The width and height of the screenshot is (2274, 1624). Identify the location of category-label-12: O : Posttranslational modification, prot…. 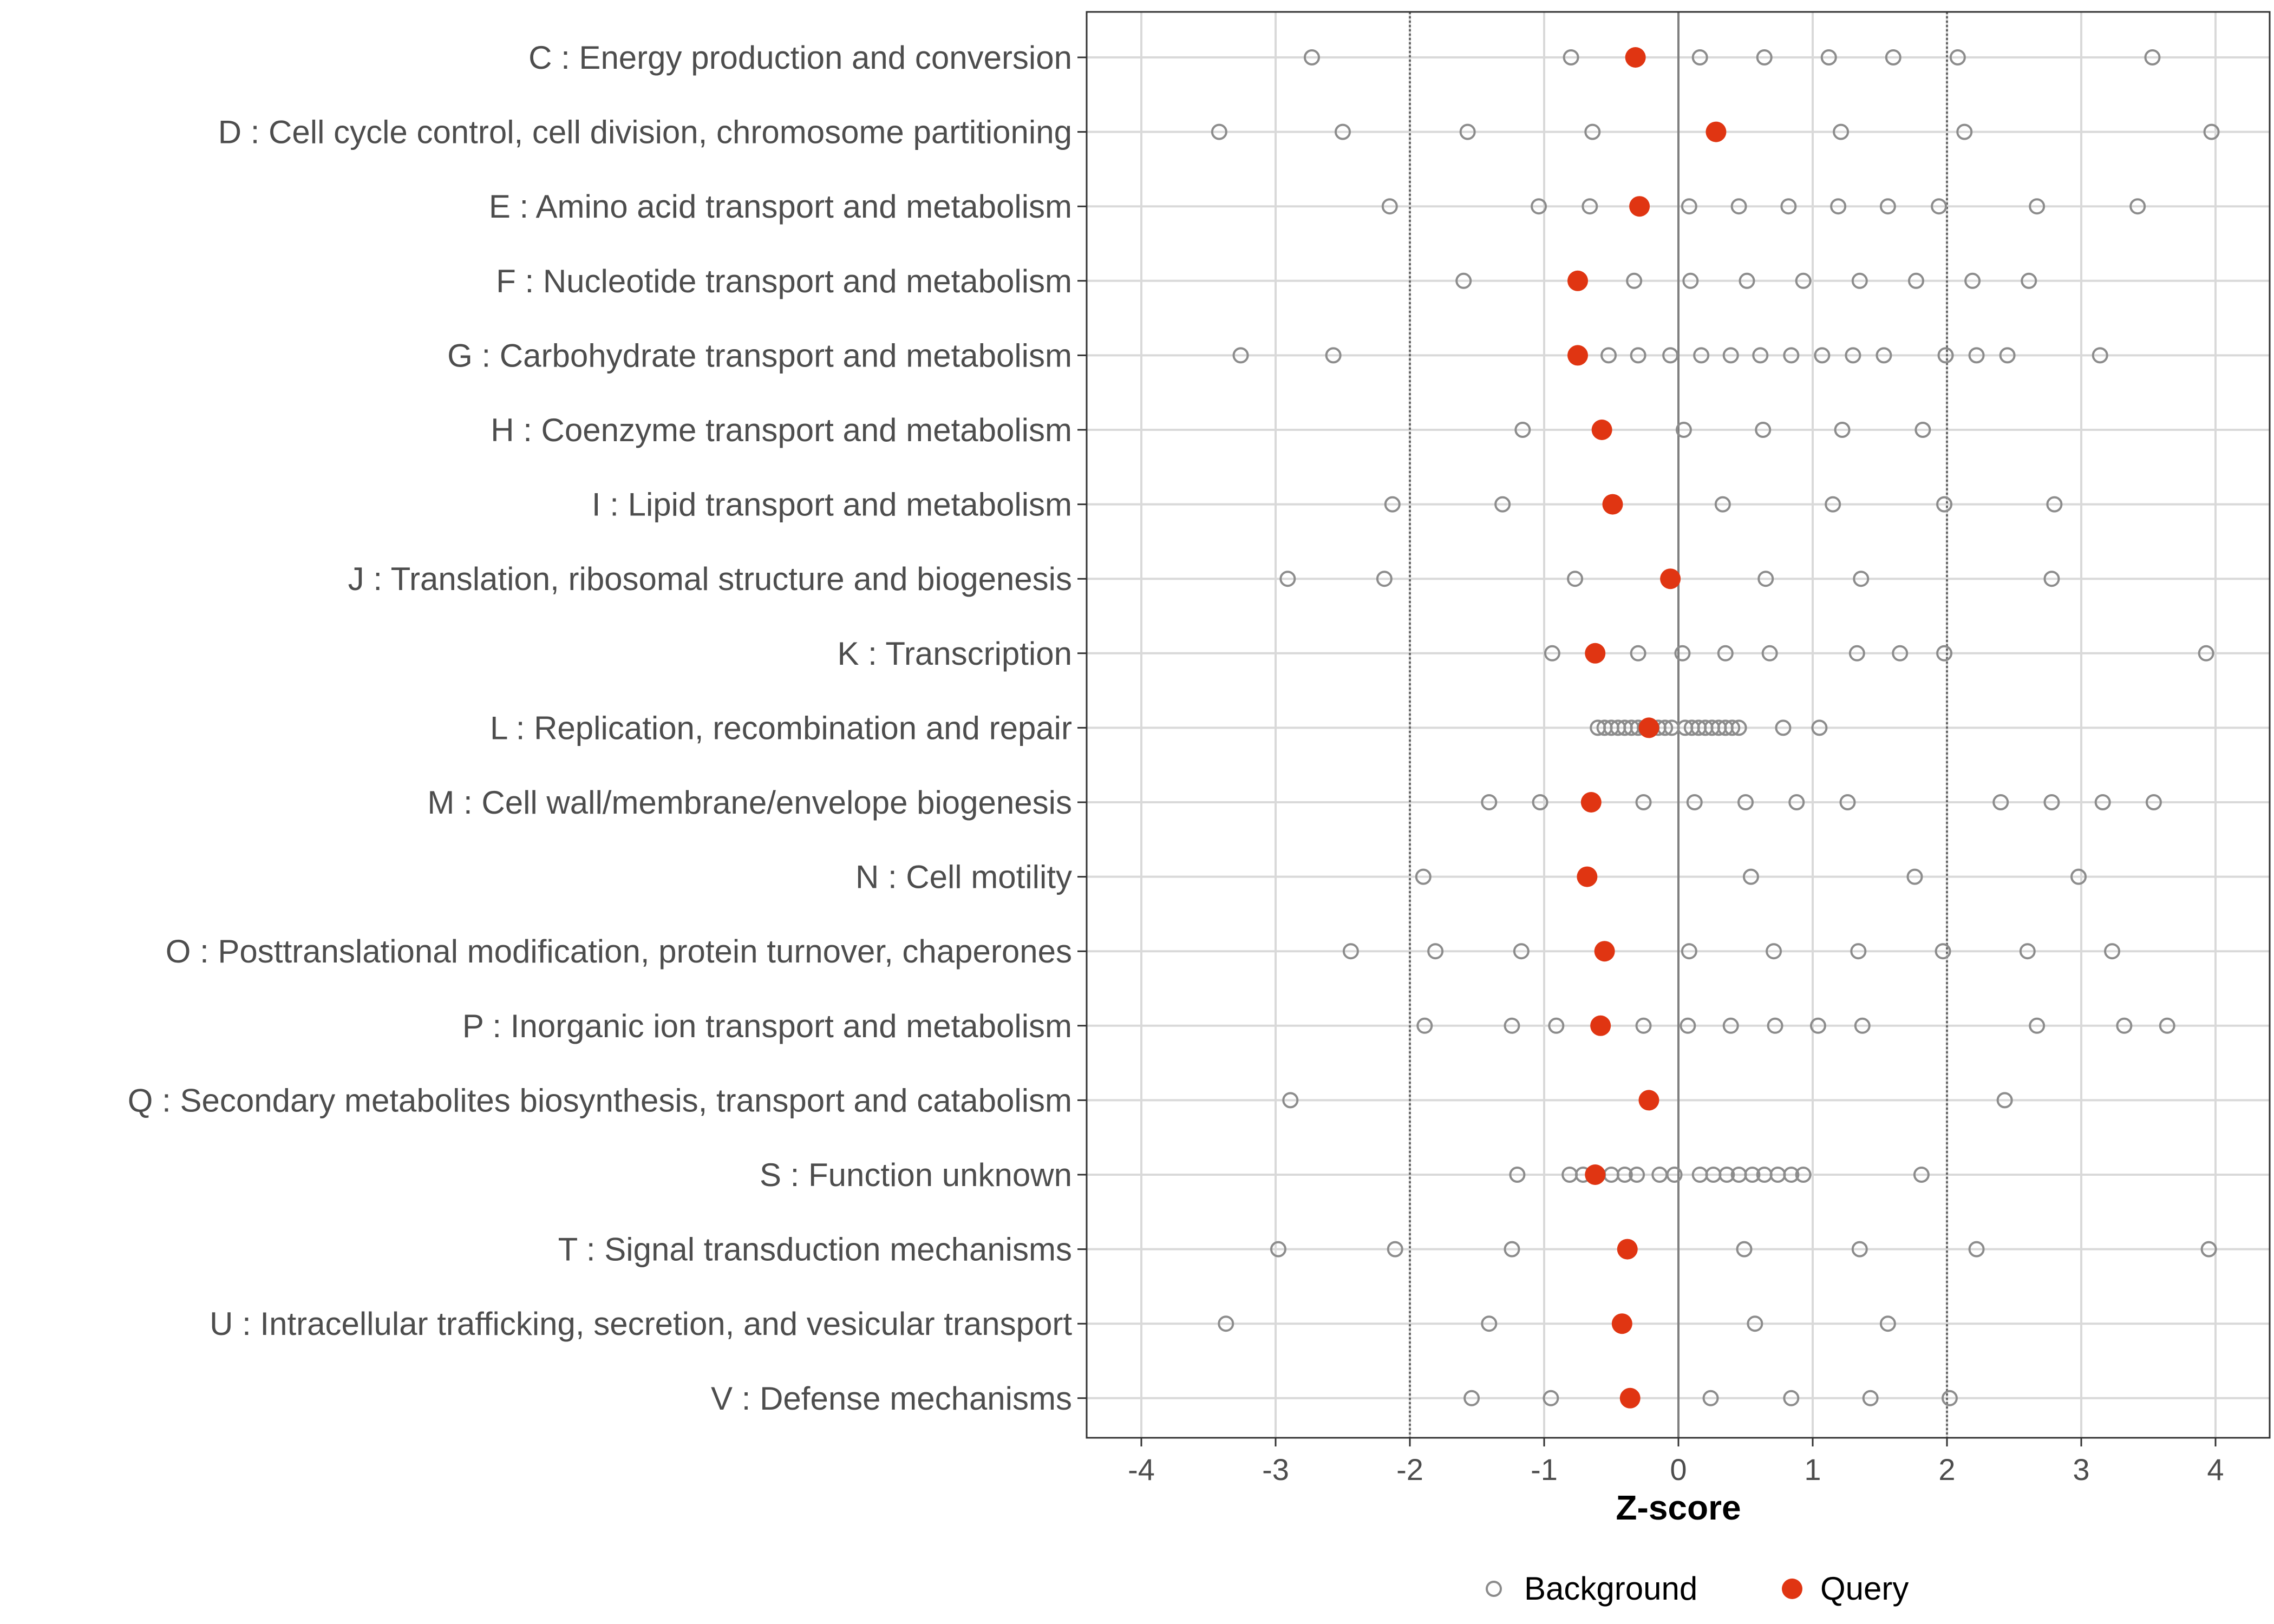
(619, 952).